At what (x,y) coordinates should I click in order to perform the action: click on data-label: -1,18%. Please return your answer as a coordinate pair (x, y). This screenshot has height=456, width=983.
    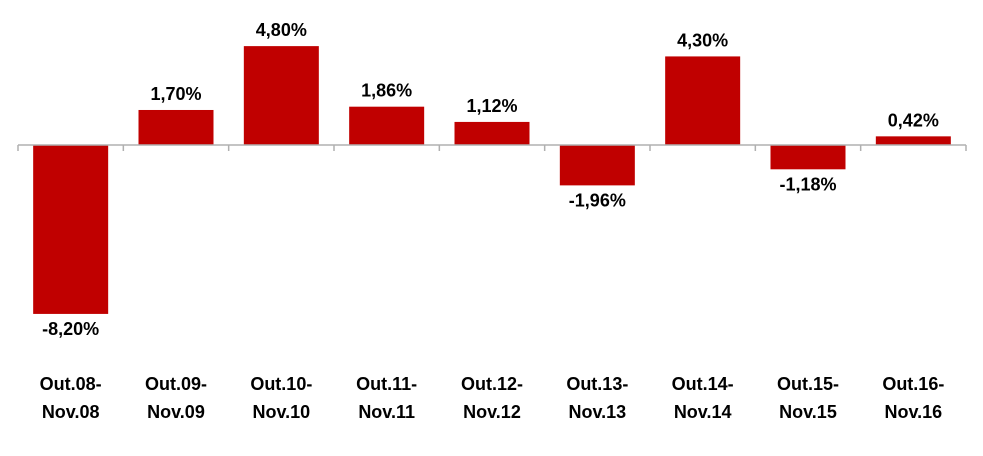
    Looking at the image, I should click on (807, 184).